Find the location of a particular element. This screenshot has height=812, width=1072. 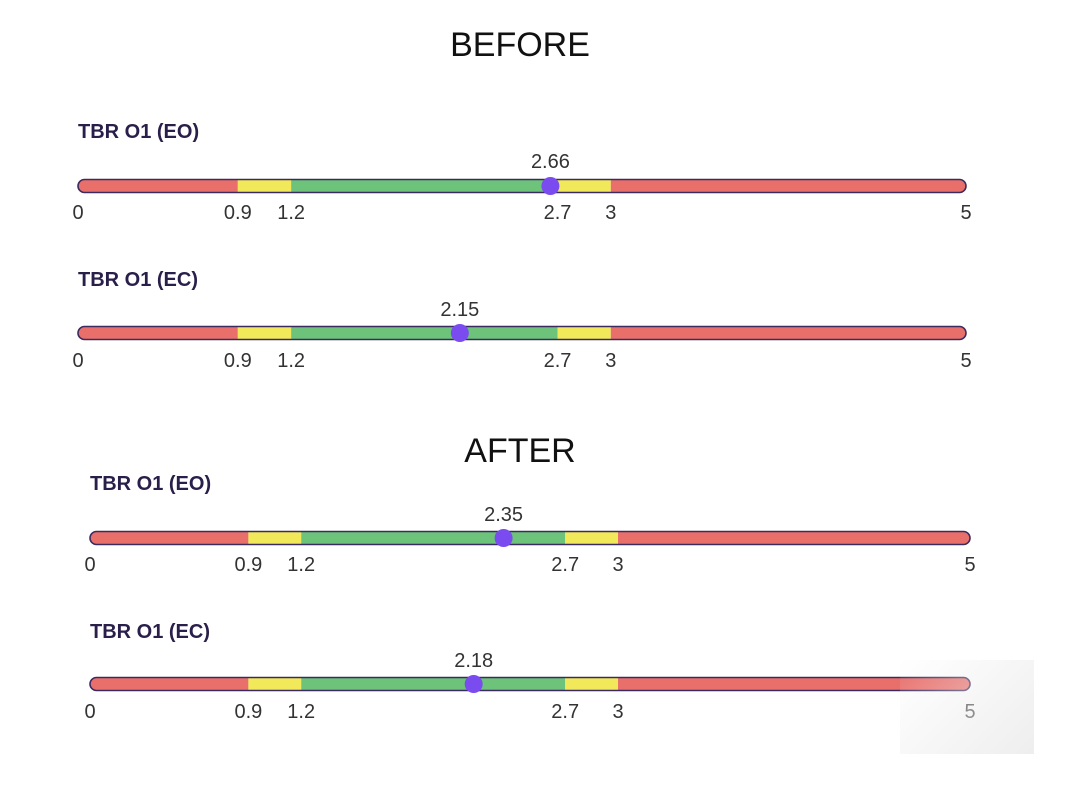

value-label: 2.15 is located at coordinates (459, 310).